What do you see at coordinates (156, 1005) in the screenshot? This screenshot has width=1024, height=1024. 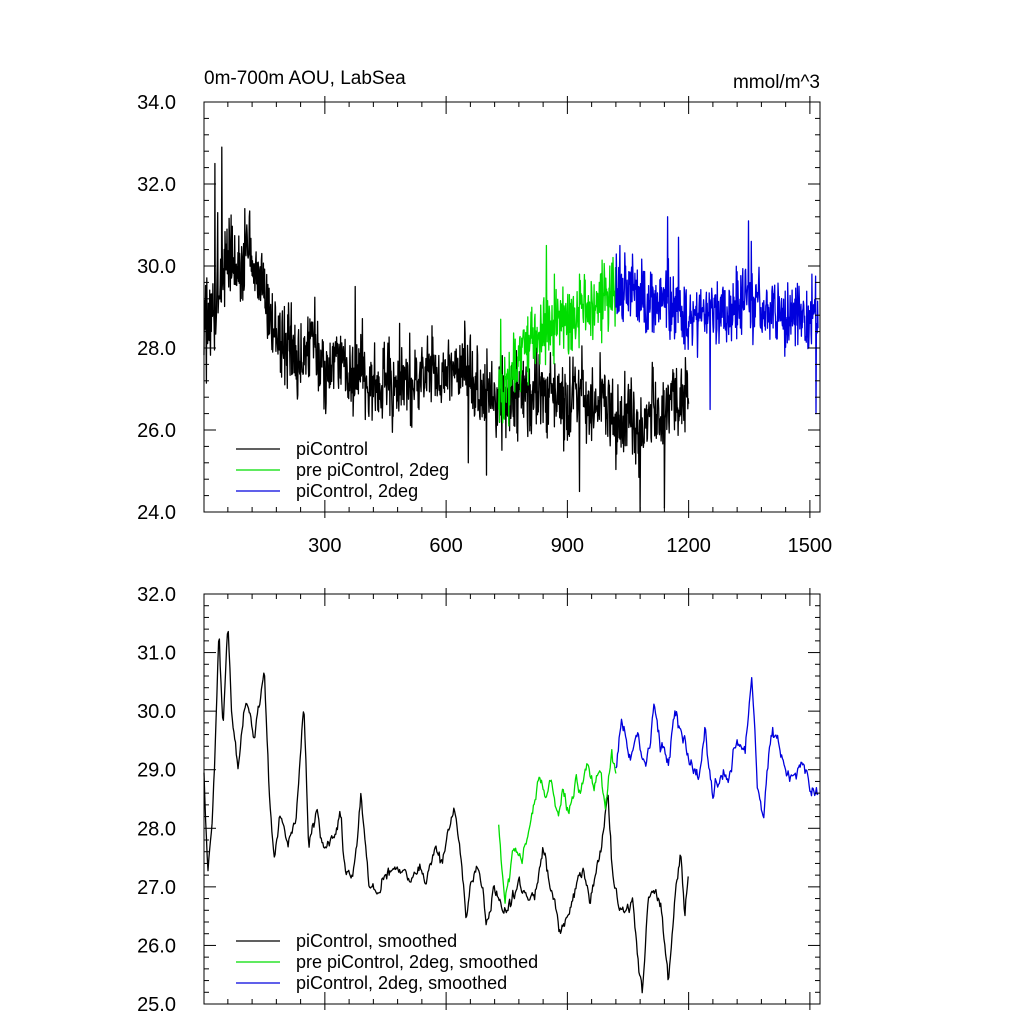 I see `bottom-y-tick-label: 25.0` at bounding box center [156, 1005].